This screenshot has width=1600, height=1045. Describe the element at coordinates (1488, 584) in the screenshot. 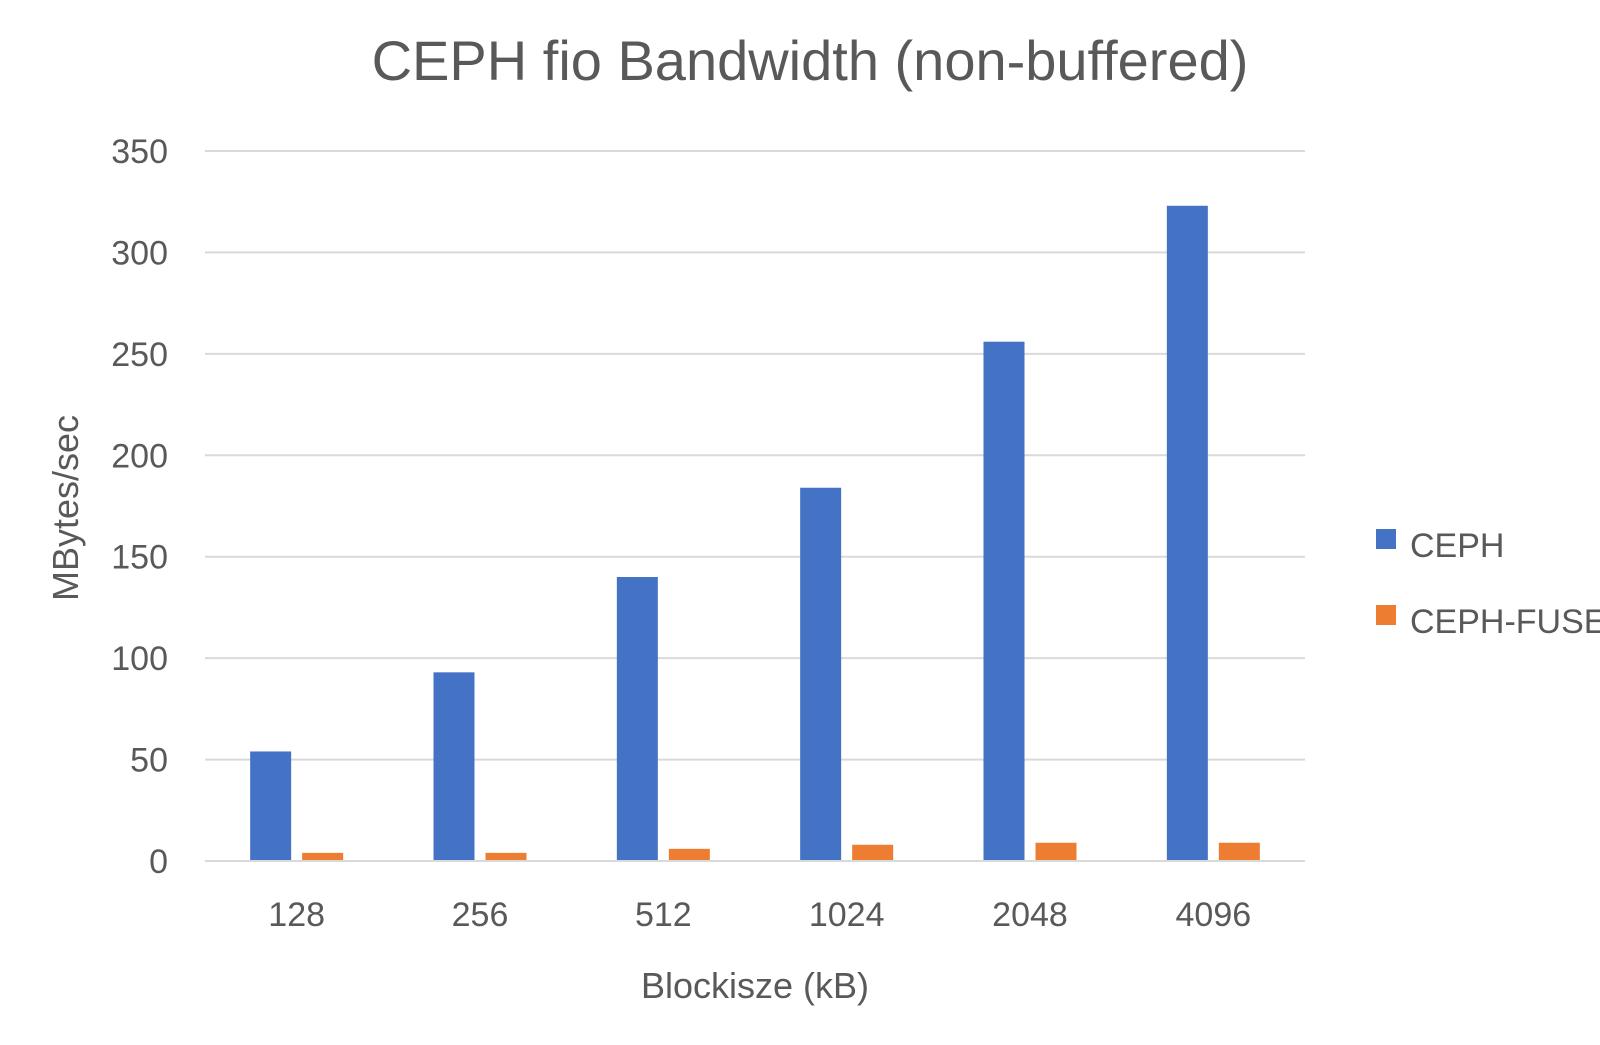

I see `legend: CEPH CEPH-FUSE` at that location.